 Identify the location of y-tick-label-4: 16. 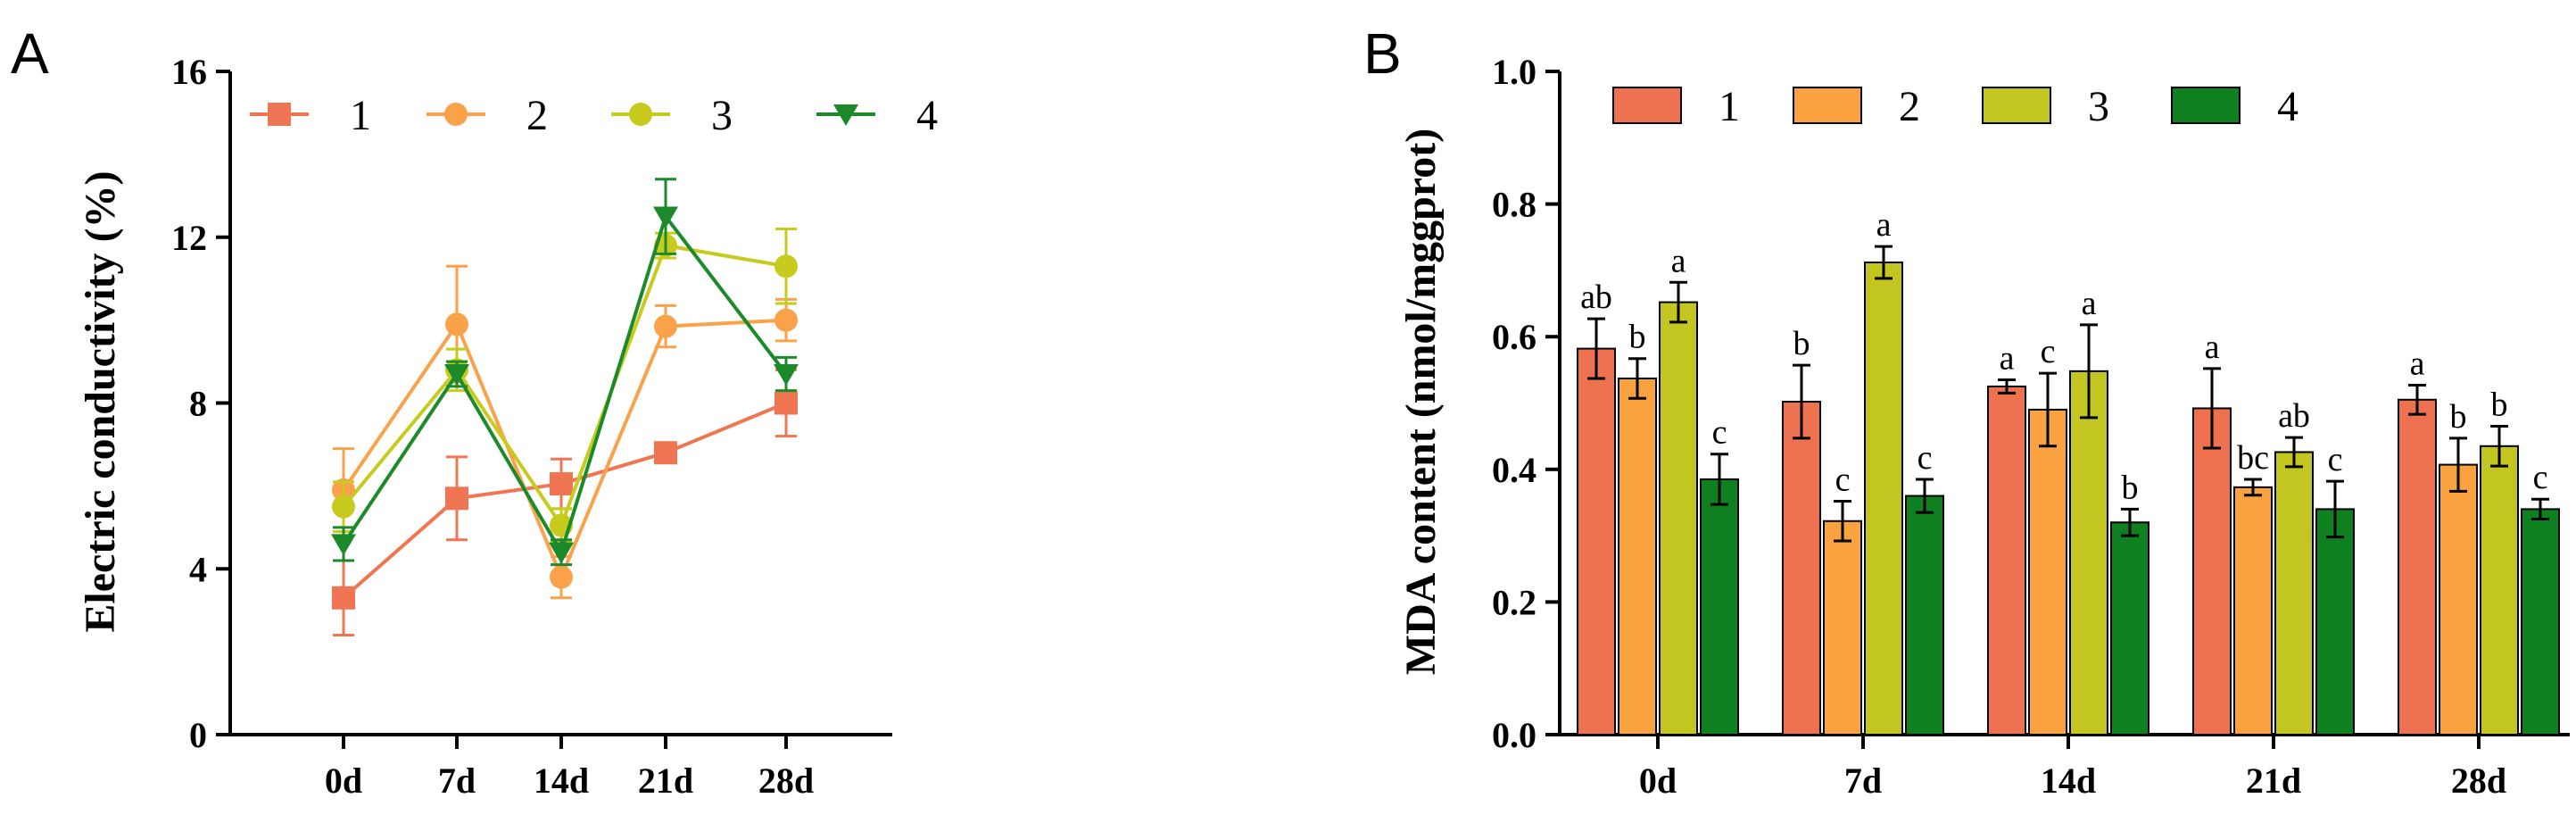
(189, 72).